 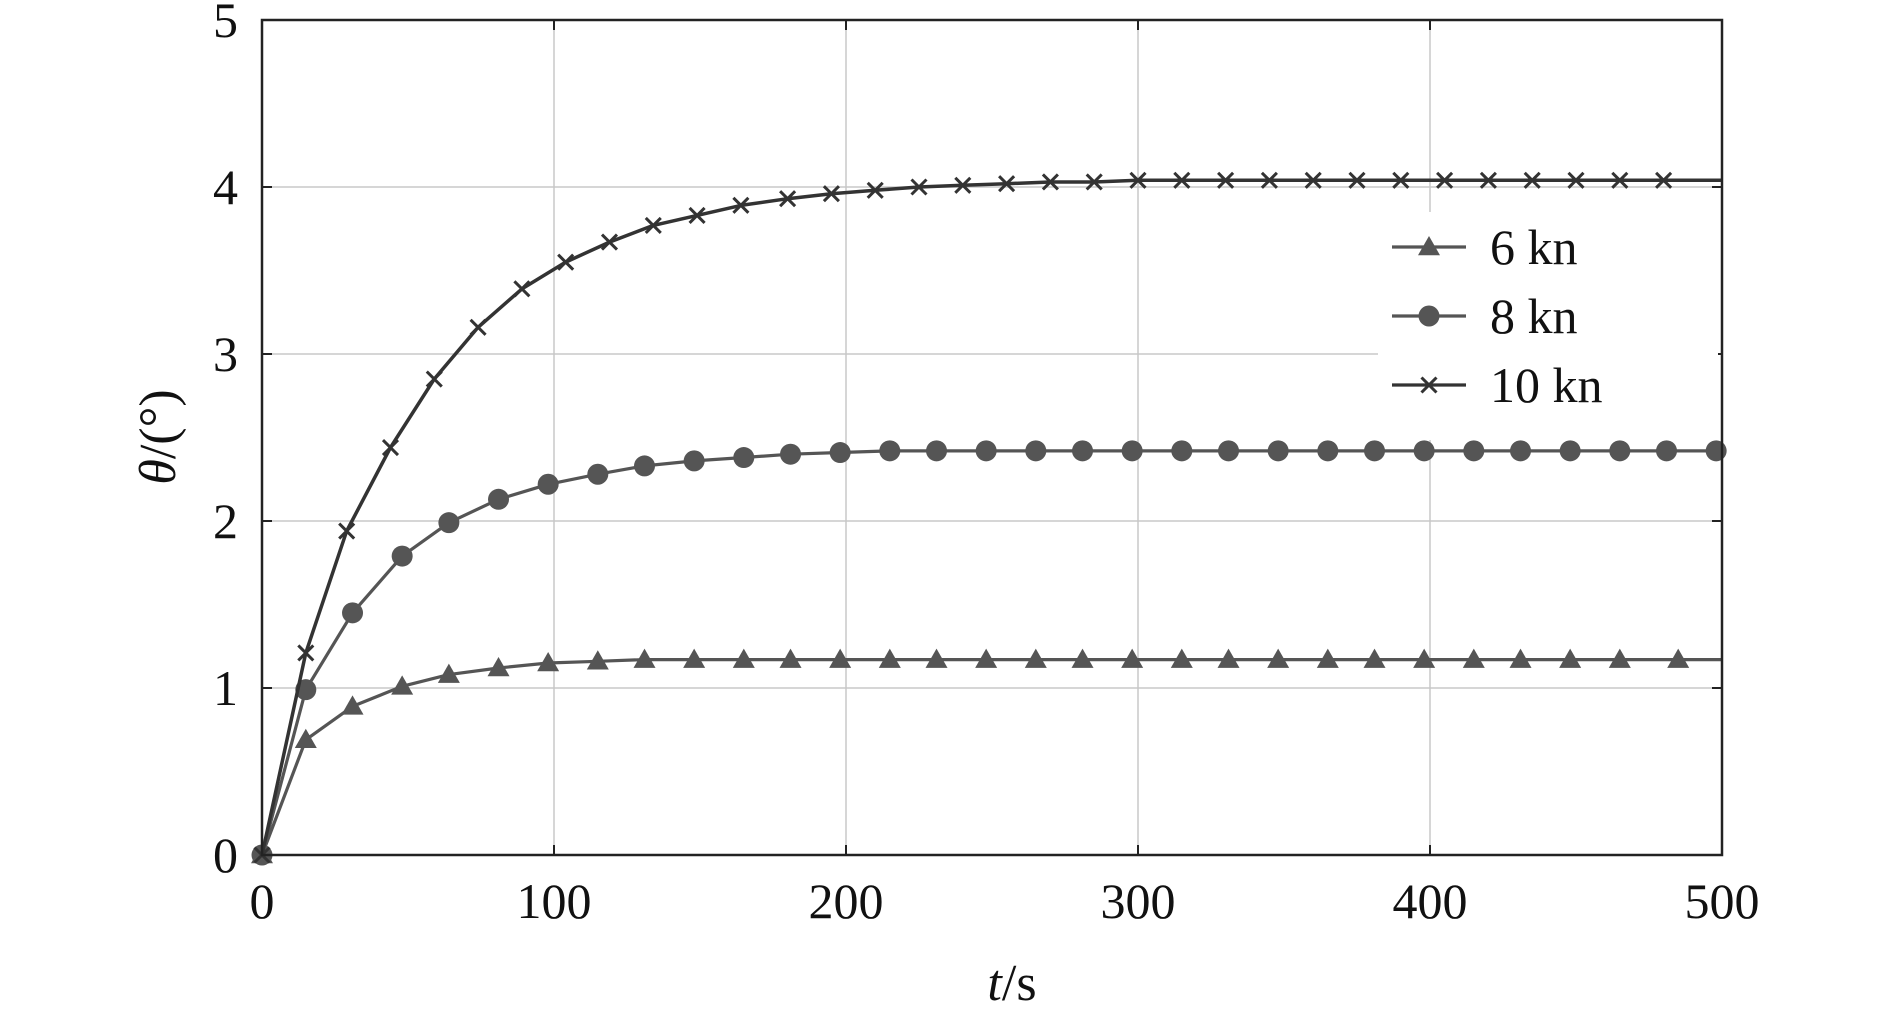 What do you see at coordinates (1534, 316) in the screenshot?
I see `legend-label: 8 kn` at bounding box center [1534, 316].